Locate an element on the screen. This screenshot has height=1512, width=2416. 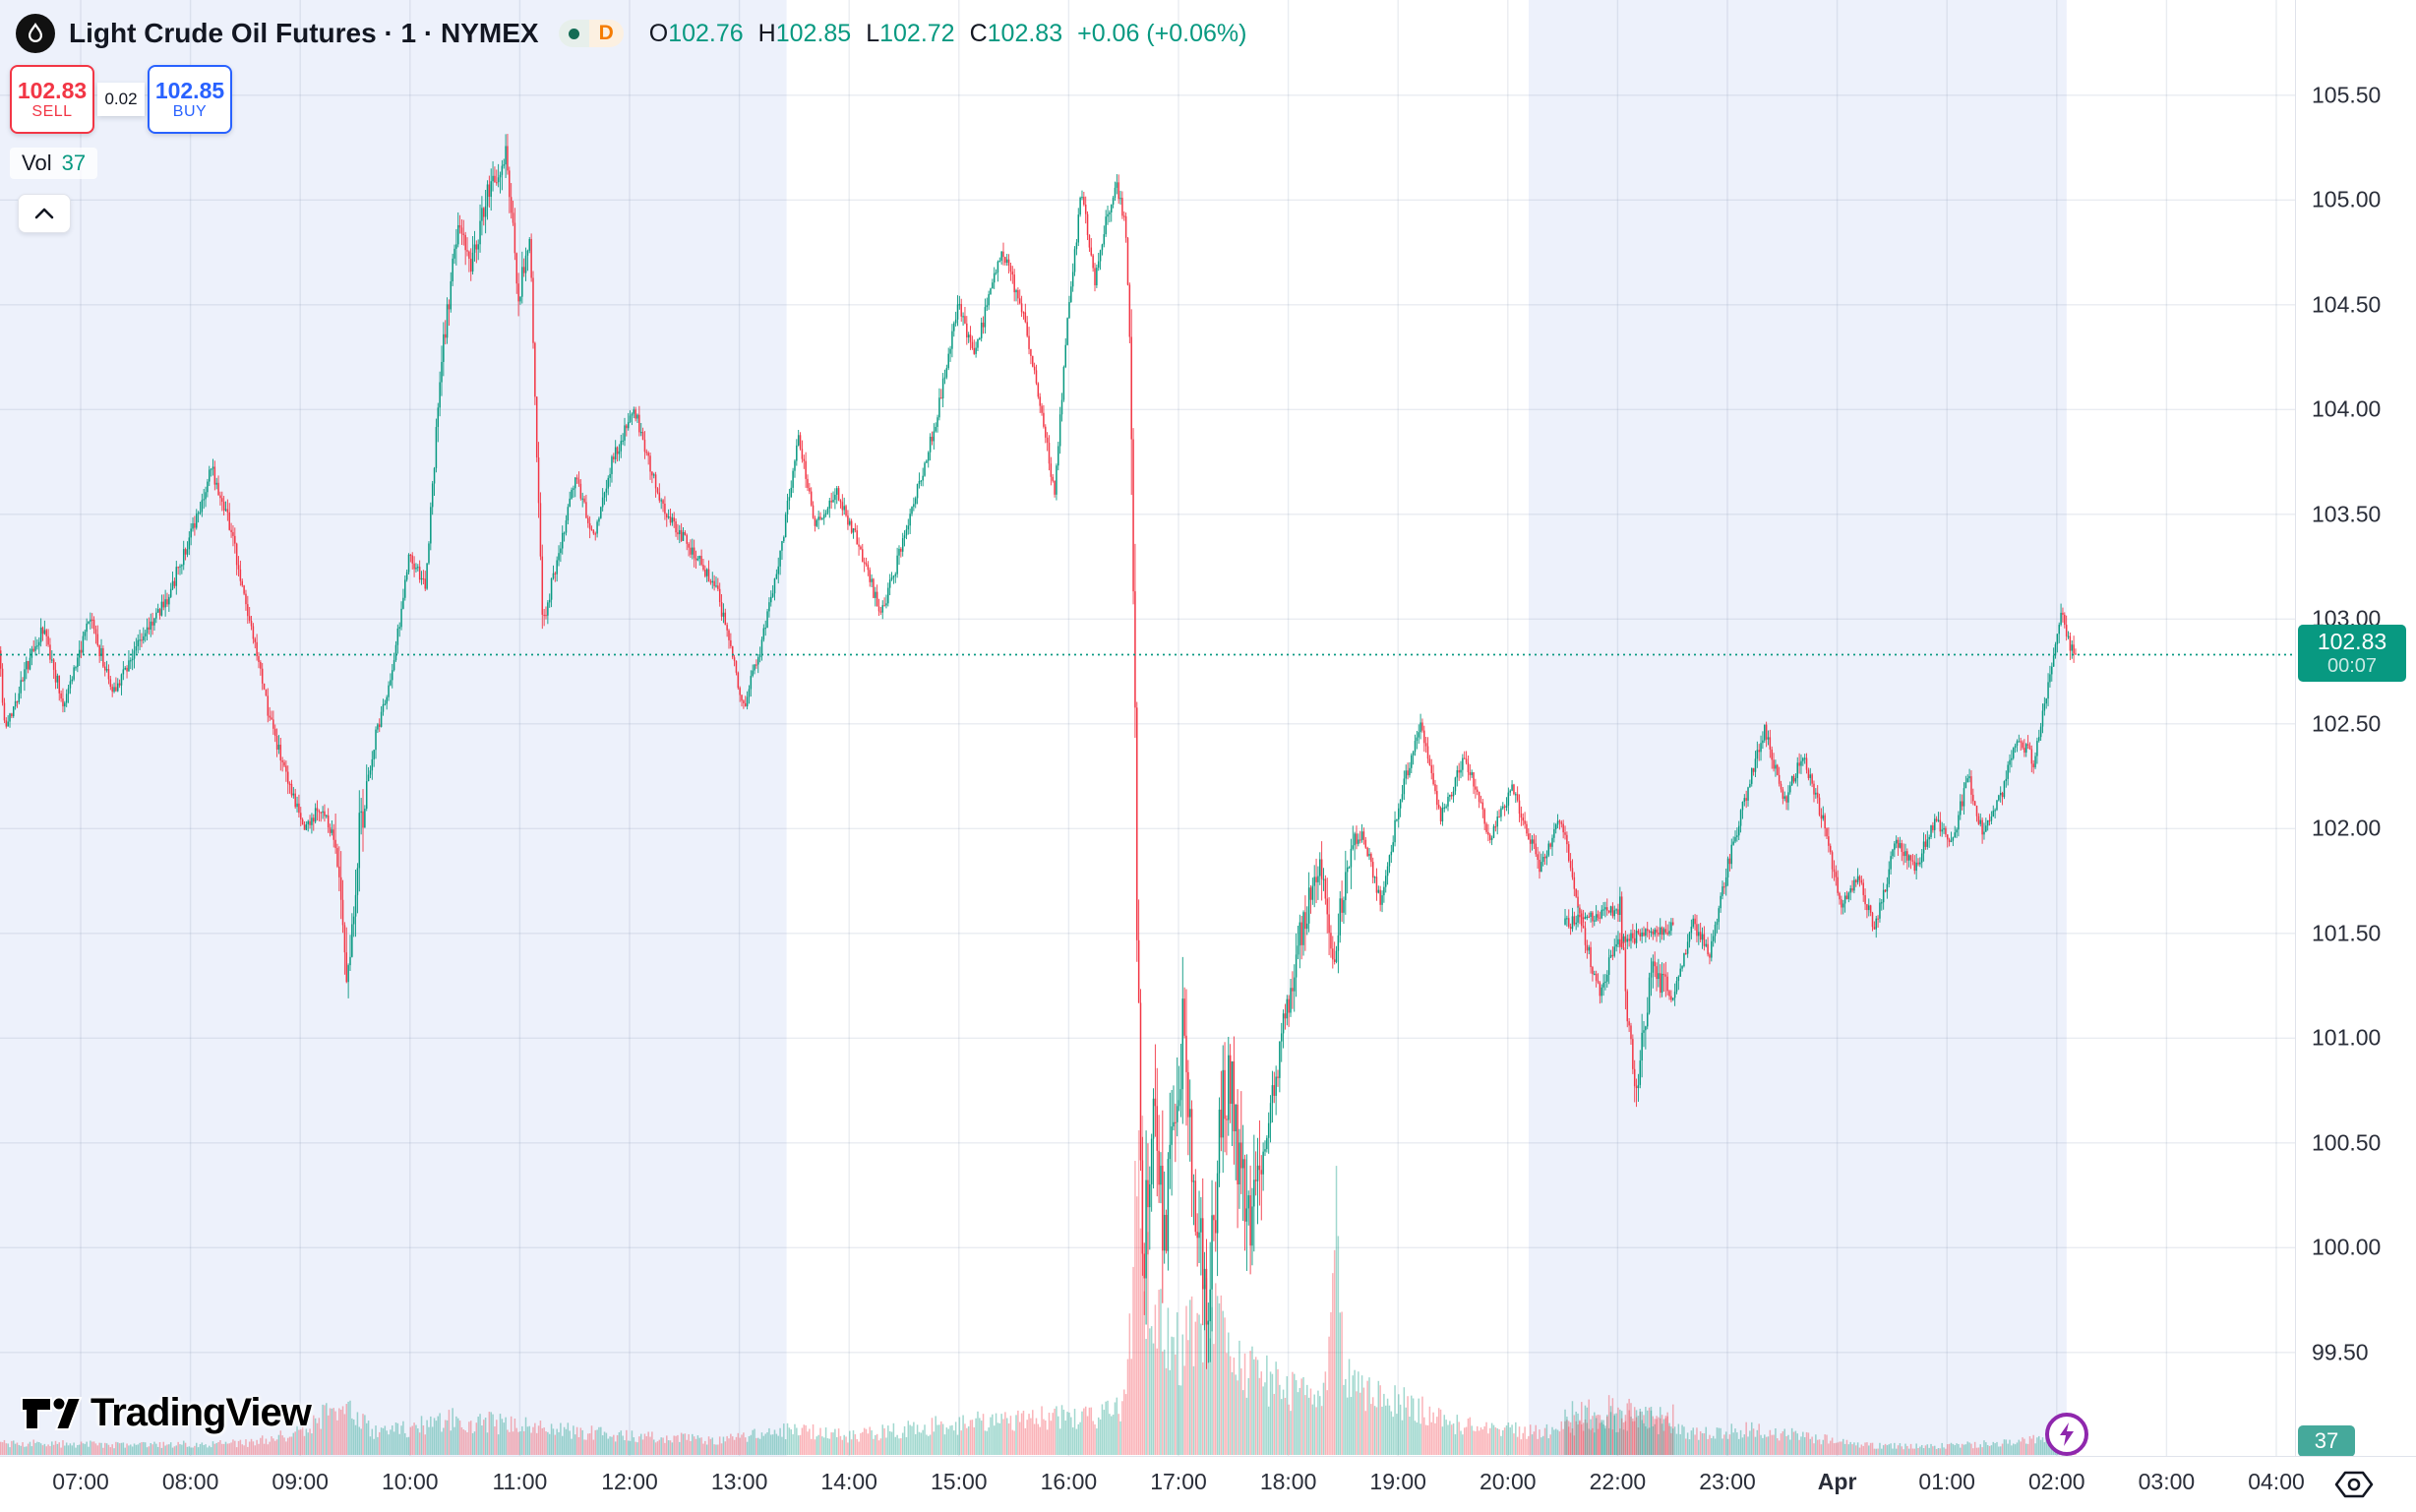
time-tick: Apr is located at coordinates (1837, 1482).